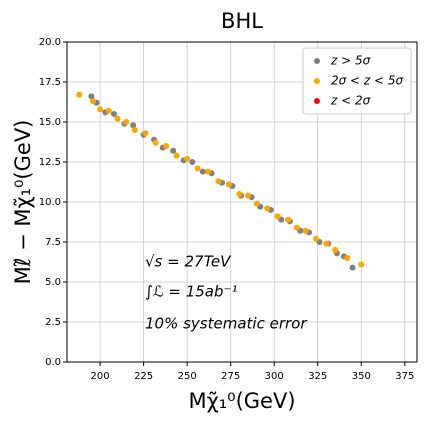  Describe the element at coordinates (53, 322) in the screenshot. I see `y-tick-label: 2.5` at that location.